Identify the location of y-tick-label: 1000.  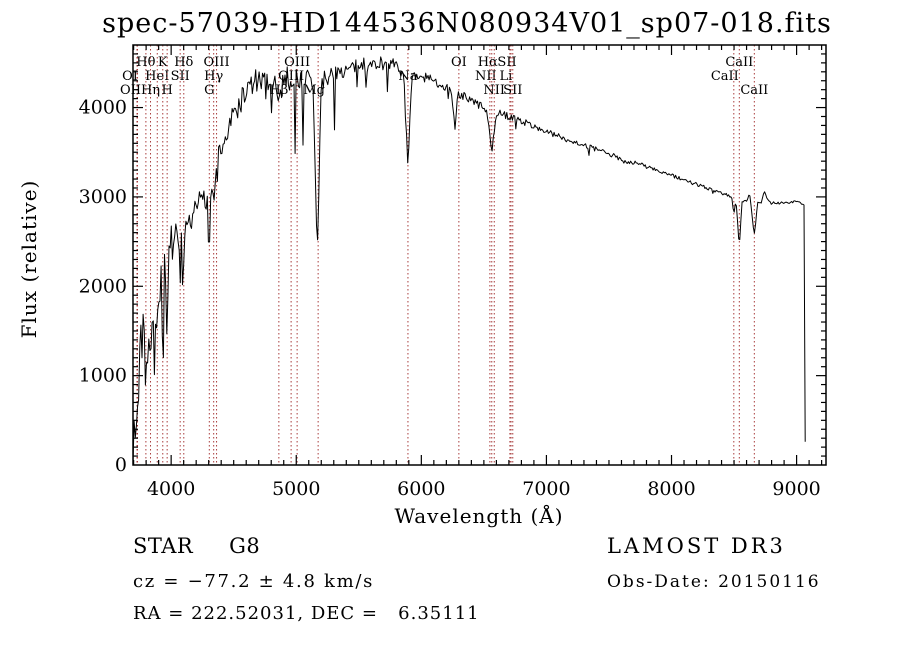
(103, 376).